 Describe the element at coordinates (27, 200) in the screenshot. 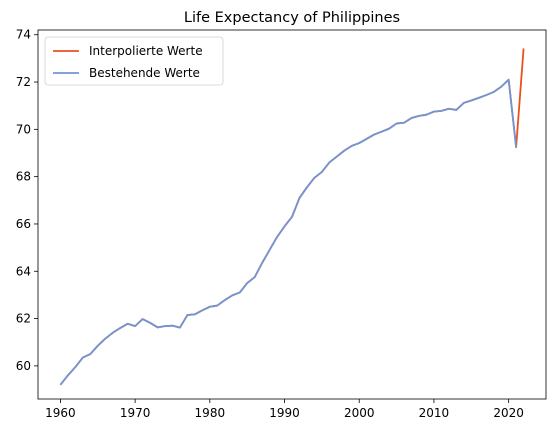

I see `y-axis: 60 62 64 66 68 70 72 74` at that location.